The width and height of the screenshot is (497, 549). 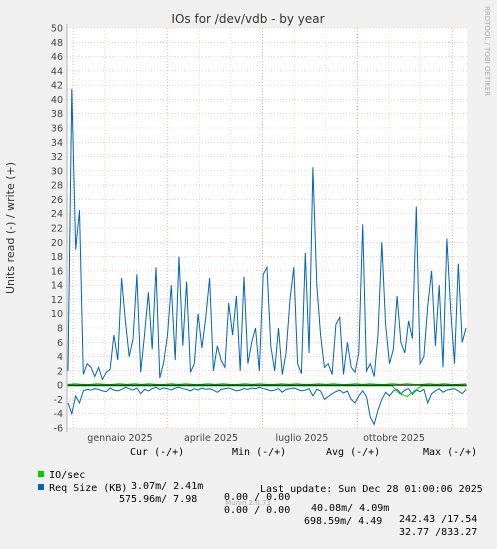 I want to click on y-tick-label: 4, so click(x=60, y=357).